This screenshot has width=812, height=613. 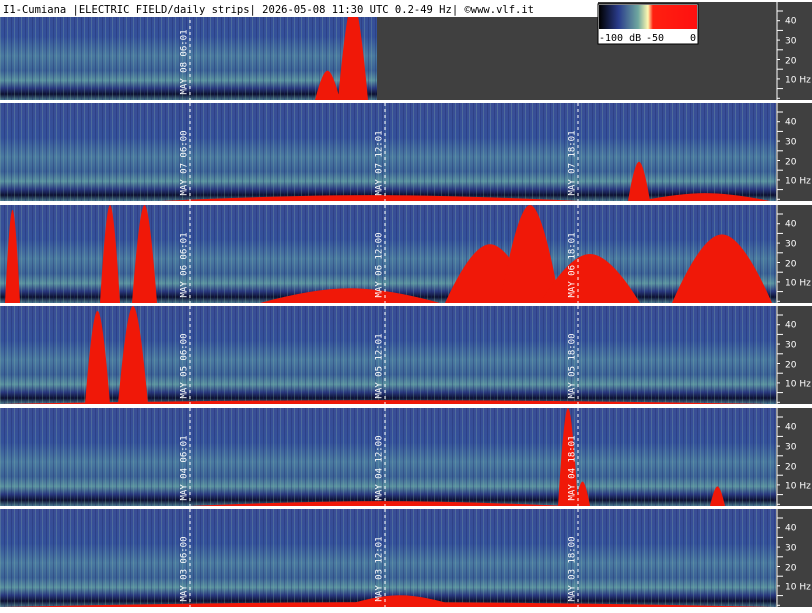 I want to click on spectrogram-texture, so click(x=188, y=51).